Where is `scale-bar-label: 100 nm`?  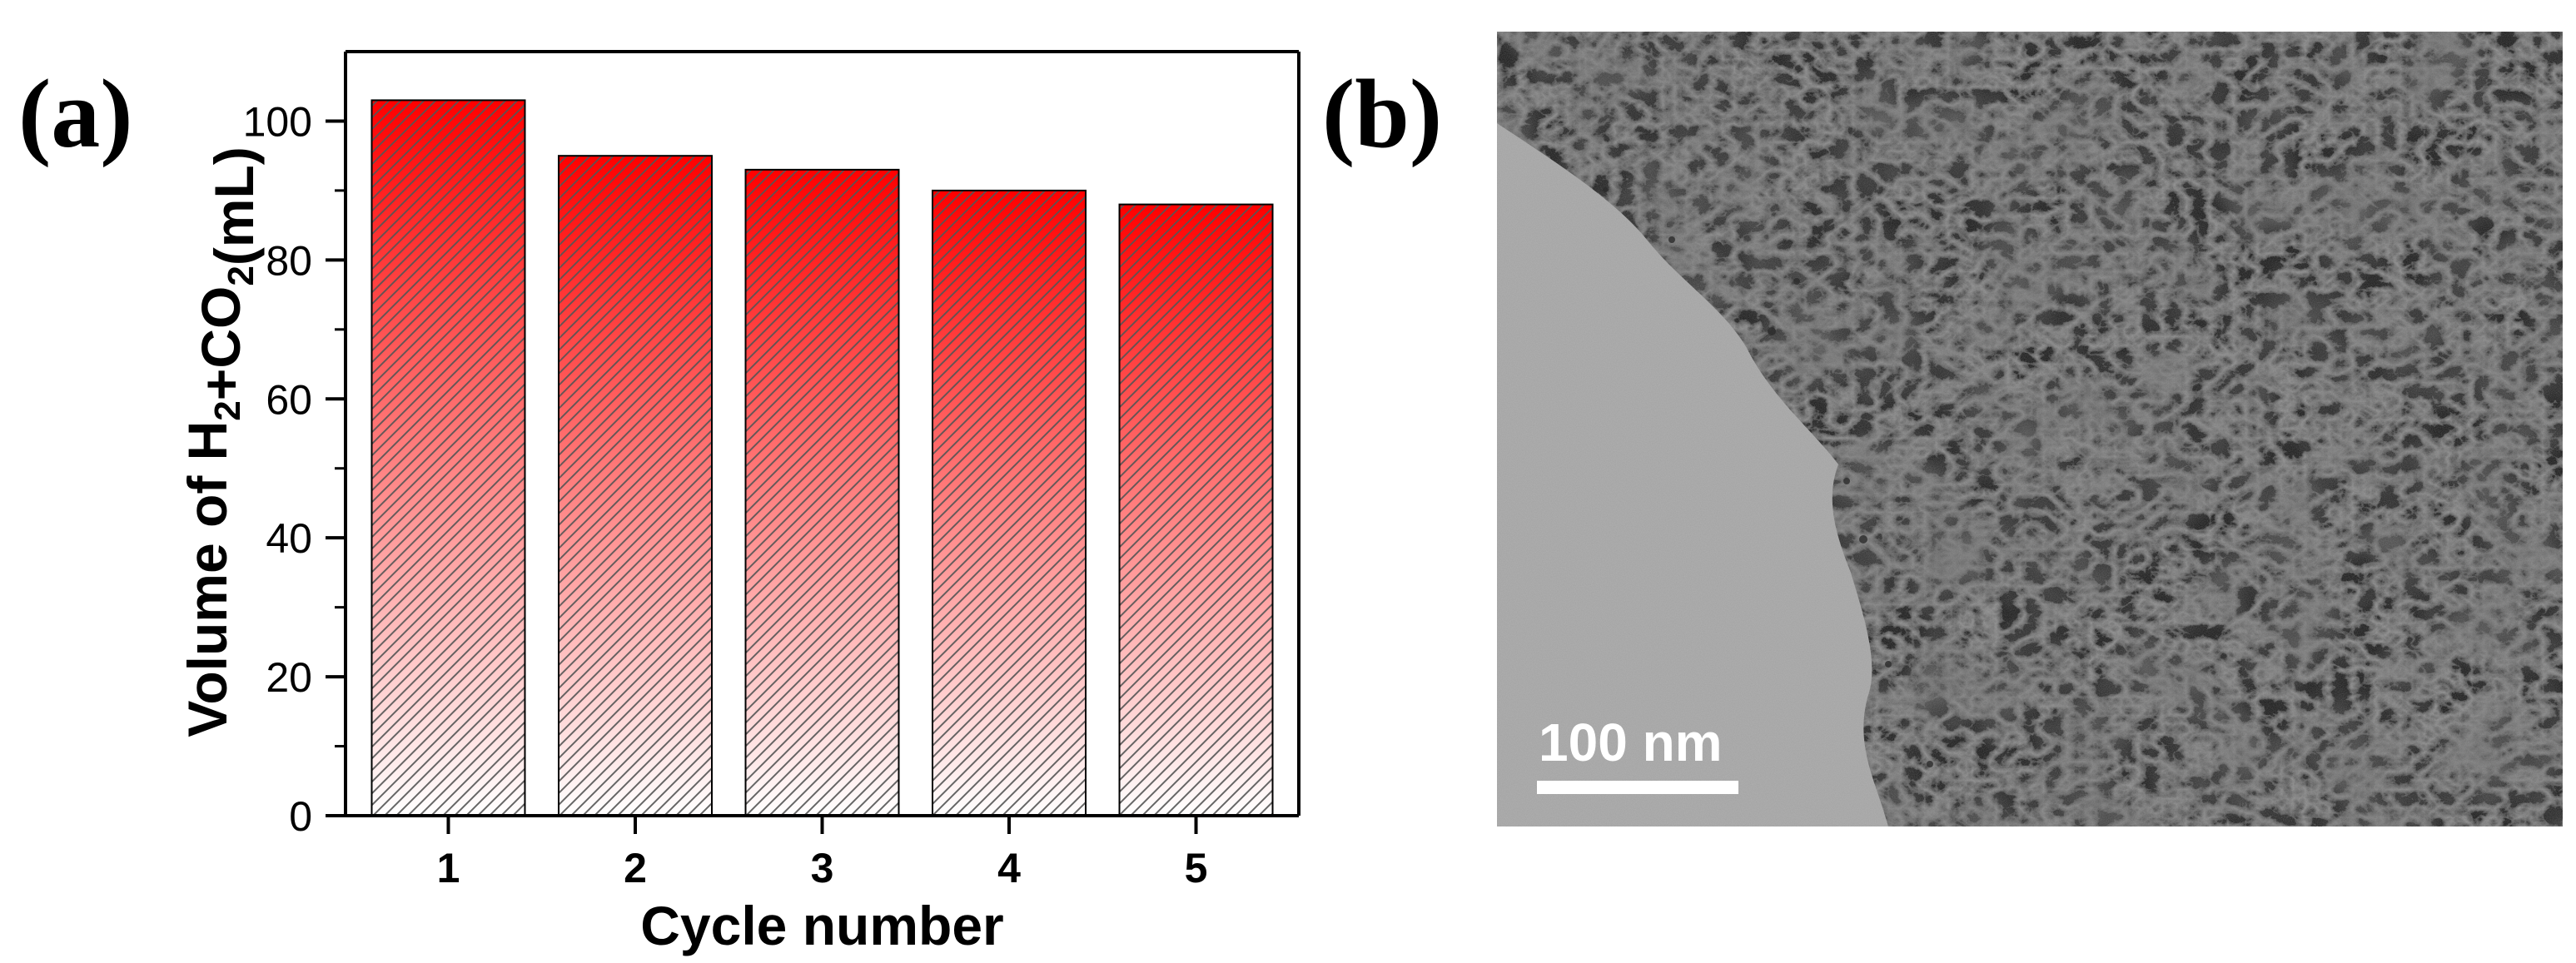
scale-bar-label: 100 nm is located at coordinates (1631, 742).